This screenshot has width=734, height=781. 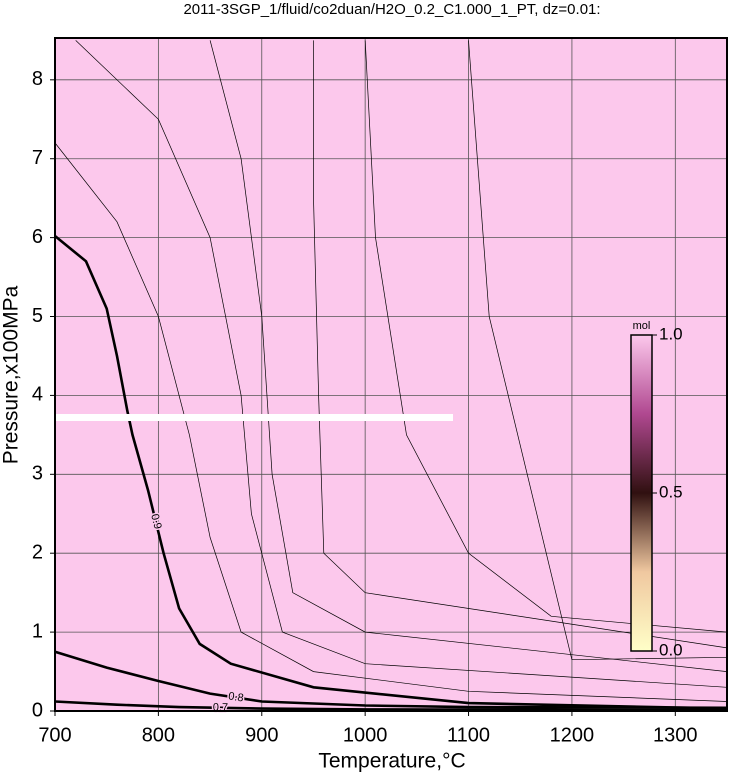 I want to click on x-tick-label: 1000, so click(x=365, y=735).